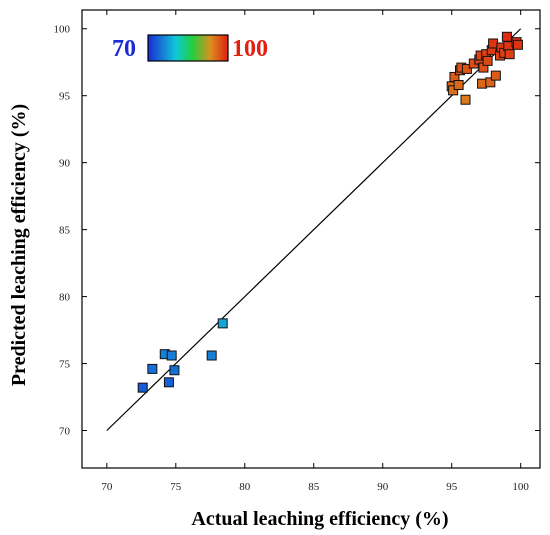 Image resolution: width=550 pixels, height=535 pixels. What do you see at coordinates (107, 487) in the screenshot?
I see `x-tick-label: 70` at bounding box center [107, 487].